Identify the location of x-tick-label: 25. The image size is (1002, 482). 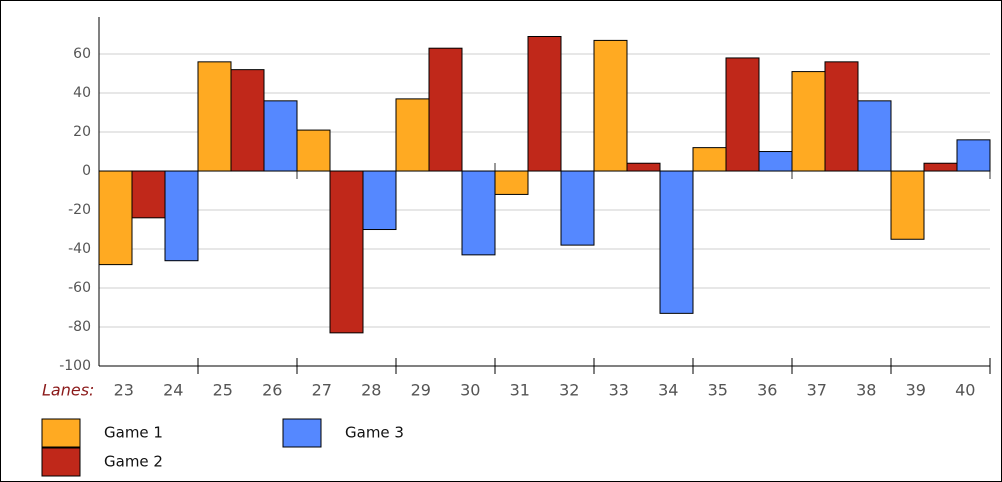
(223, 390).